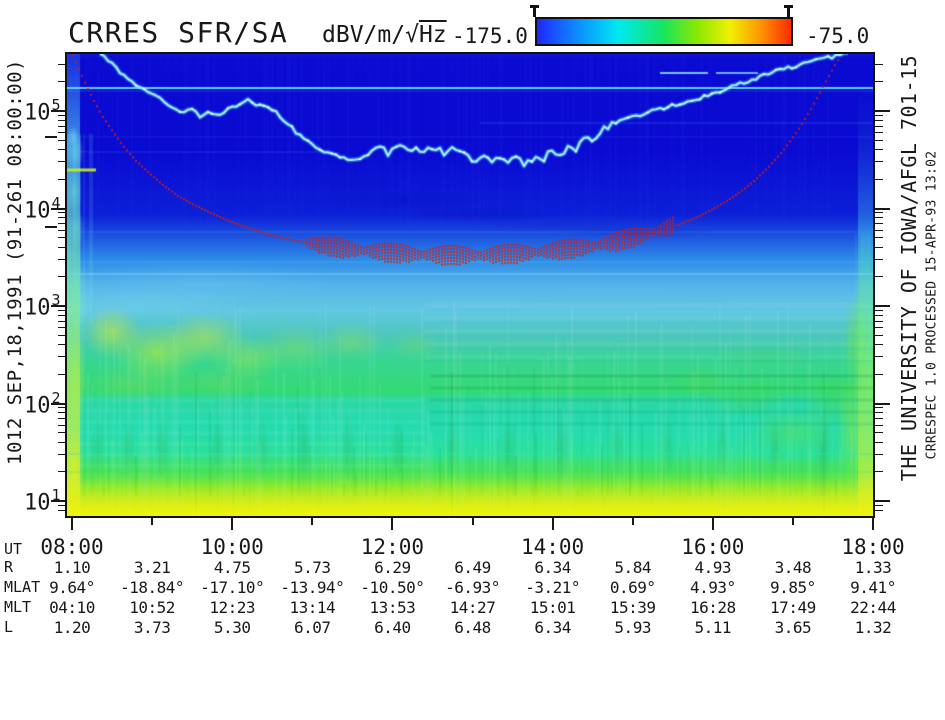 This screenshot has width=945, height=720. Describe the element at coordinates (632, 627) in the screenshot. I see `ephemeris-value-l: 5.93` at that location.